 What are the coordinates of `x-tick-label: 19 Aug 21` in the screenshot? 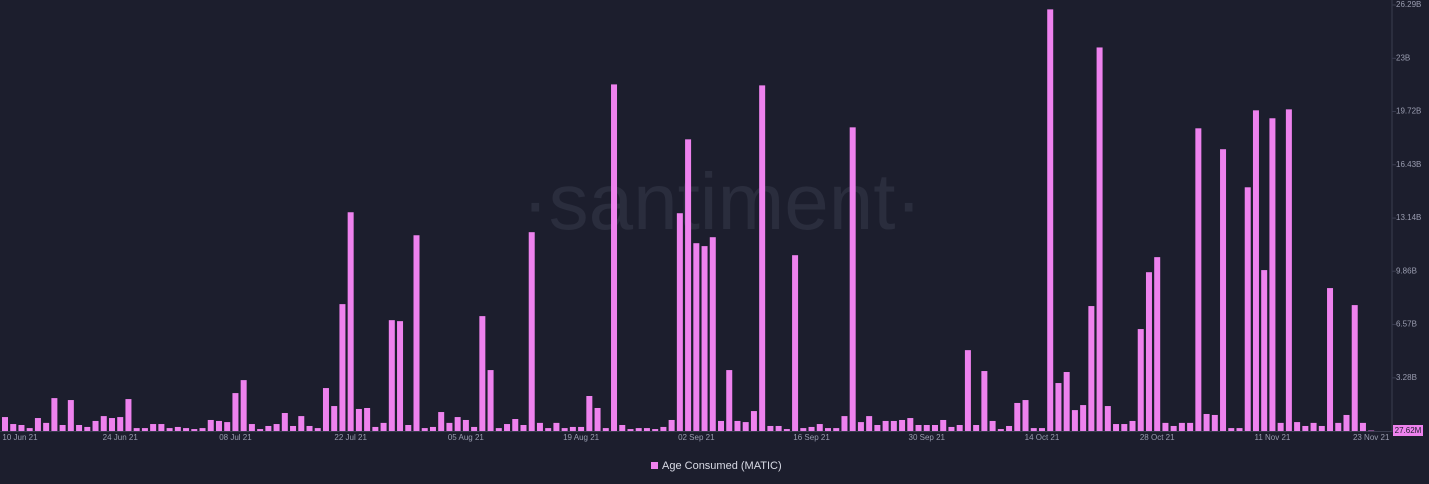 It's located at (581, 437).